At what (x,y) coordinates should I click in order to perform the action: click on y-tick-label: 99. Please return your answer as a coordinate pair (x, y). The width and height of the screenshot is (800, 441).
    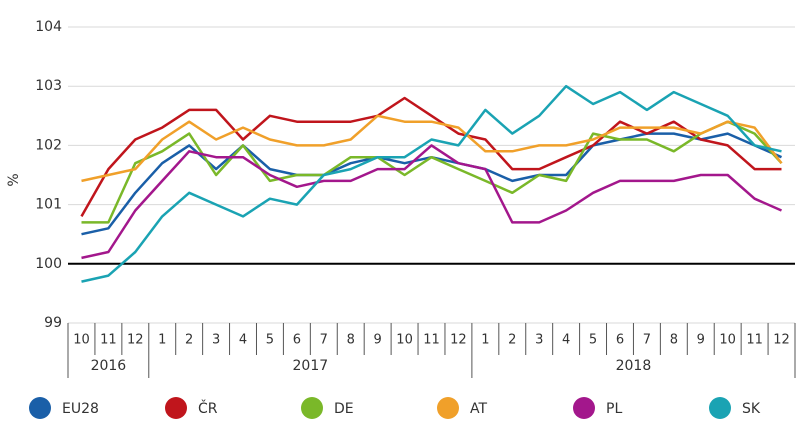
    Looking at the image, I should click on (53, 323).